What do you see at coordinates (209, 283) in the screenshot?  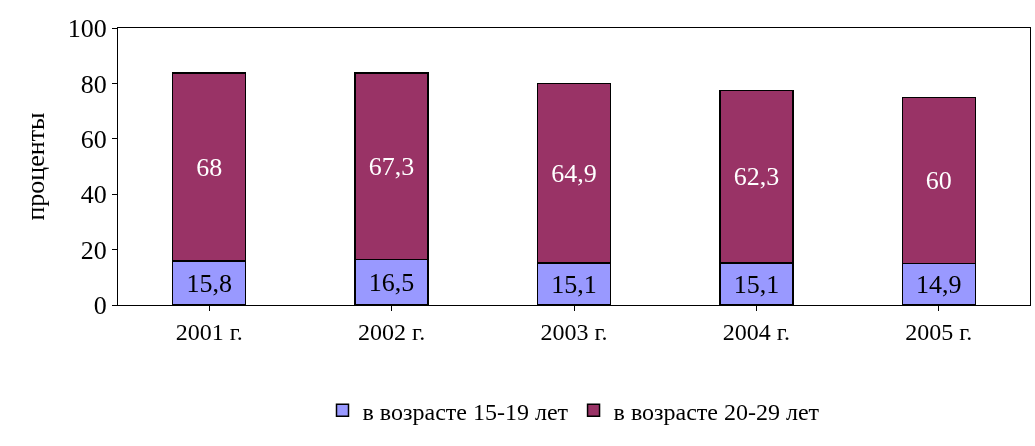 I see `data-label: 15,8` at bounding box center [209, 283].